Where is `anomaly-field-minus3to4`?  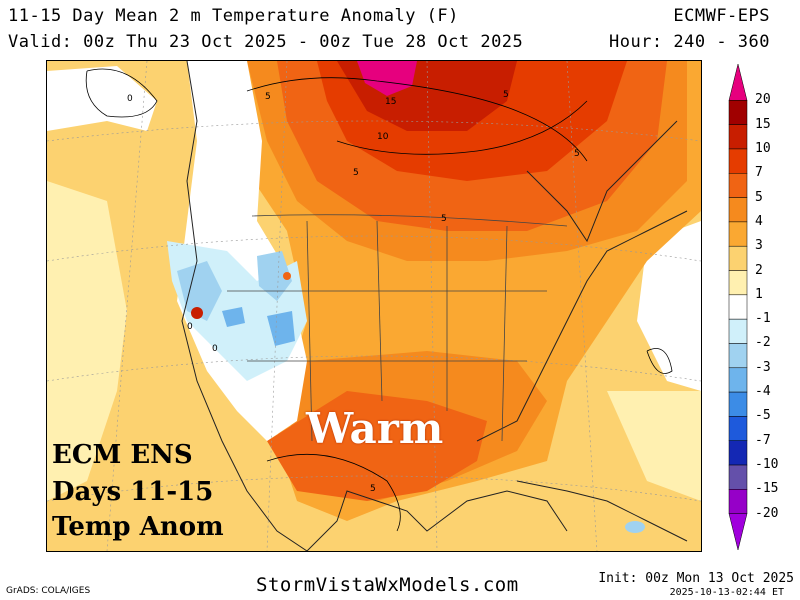 anomaly-field-minus3to4 is located at coordinates (281, 328).